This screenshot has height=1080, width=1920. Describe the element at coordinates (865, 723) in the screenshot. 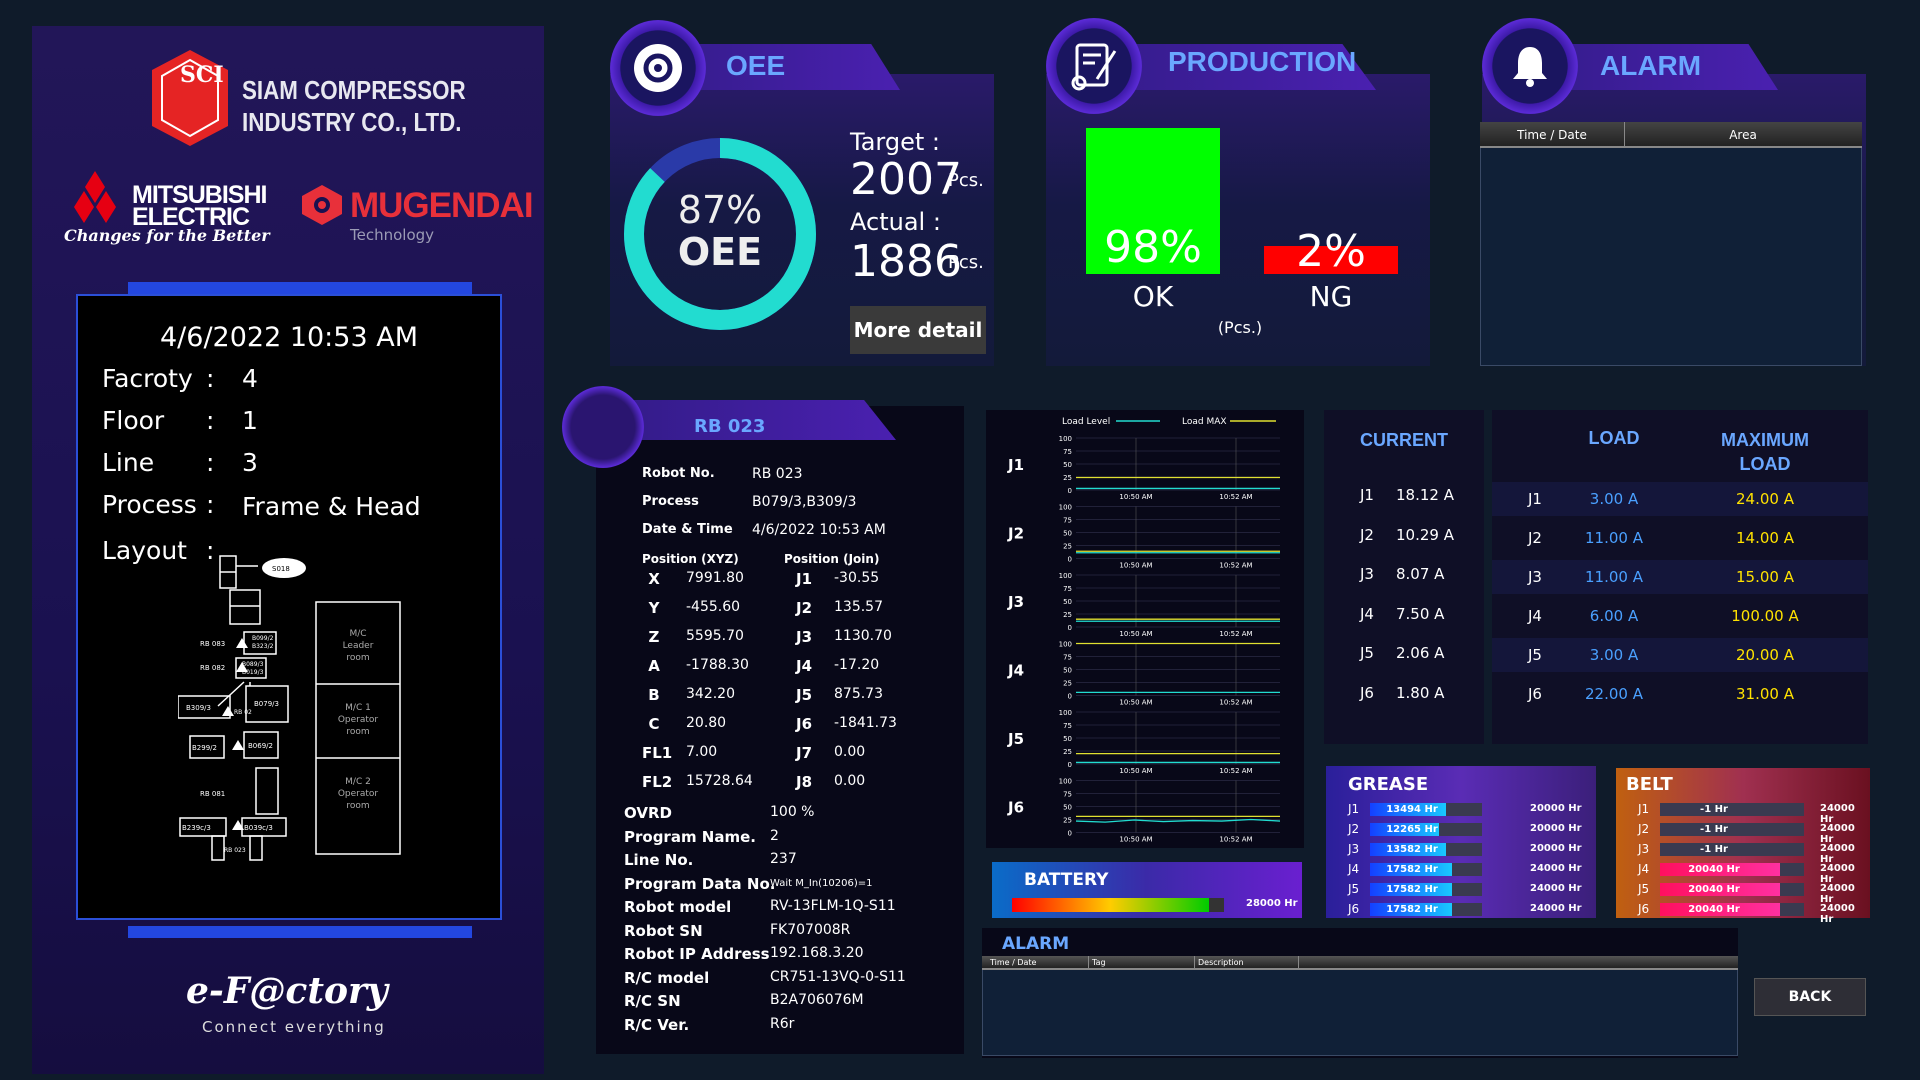

I see `join-axis-value: -1841.73` at that location.